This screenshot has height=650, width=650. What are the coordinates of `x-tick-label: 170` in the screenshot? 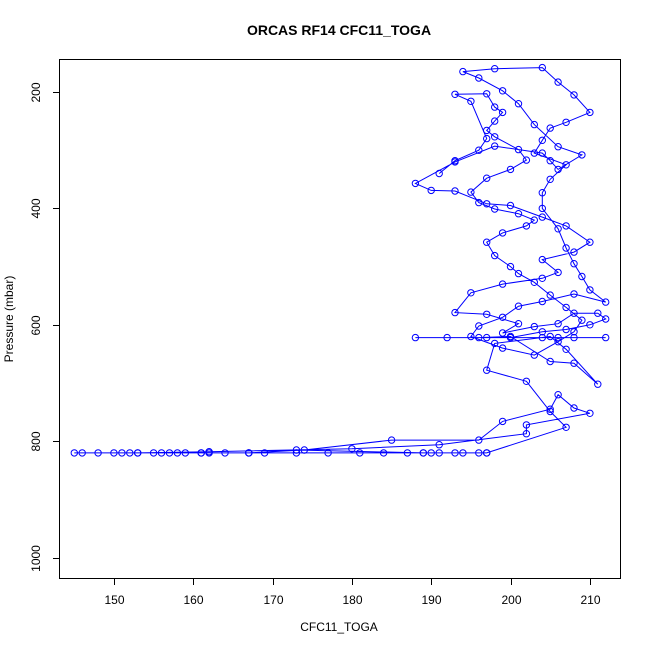 It's located at (273, 600).